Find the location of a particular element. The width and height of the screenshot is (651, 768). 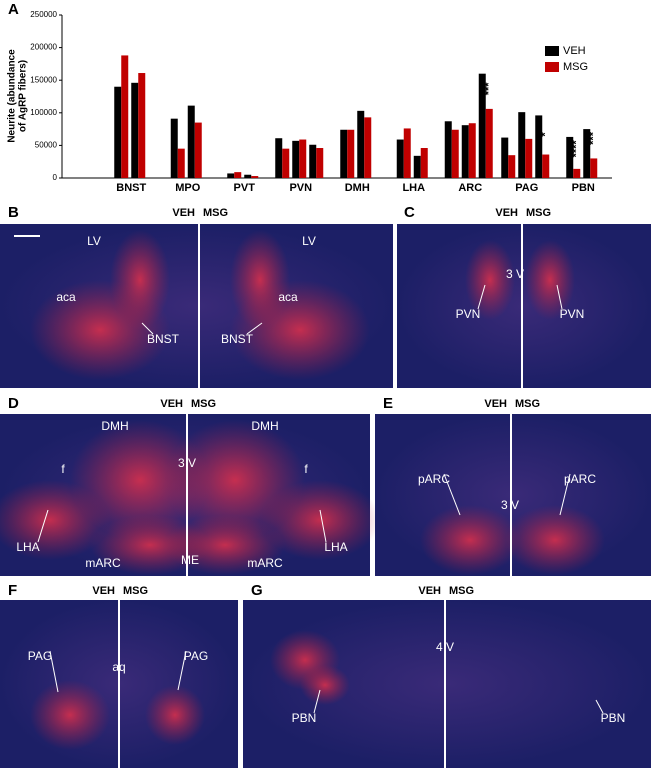

panel-letter: B is located at coordinates (13, 212).